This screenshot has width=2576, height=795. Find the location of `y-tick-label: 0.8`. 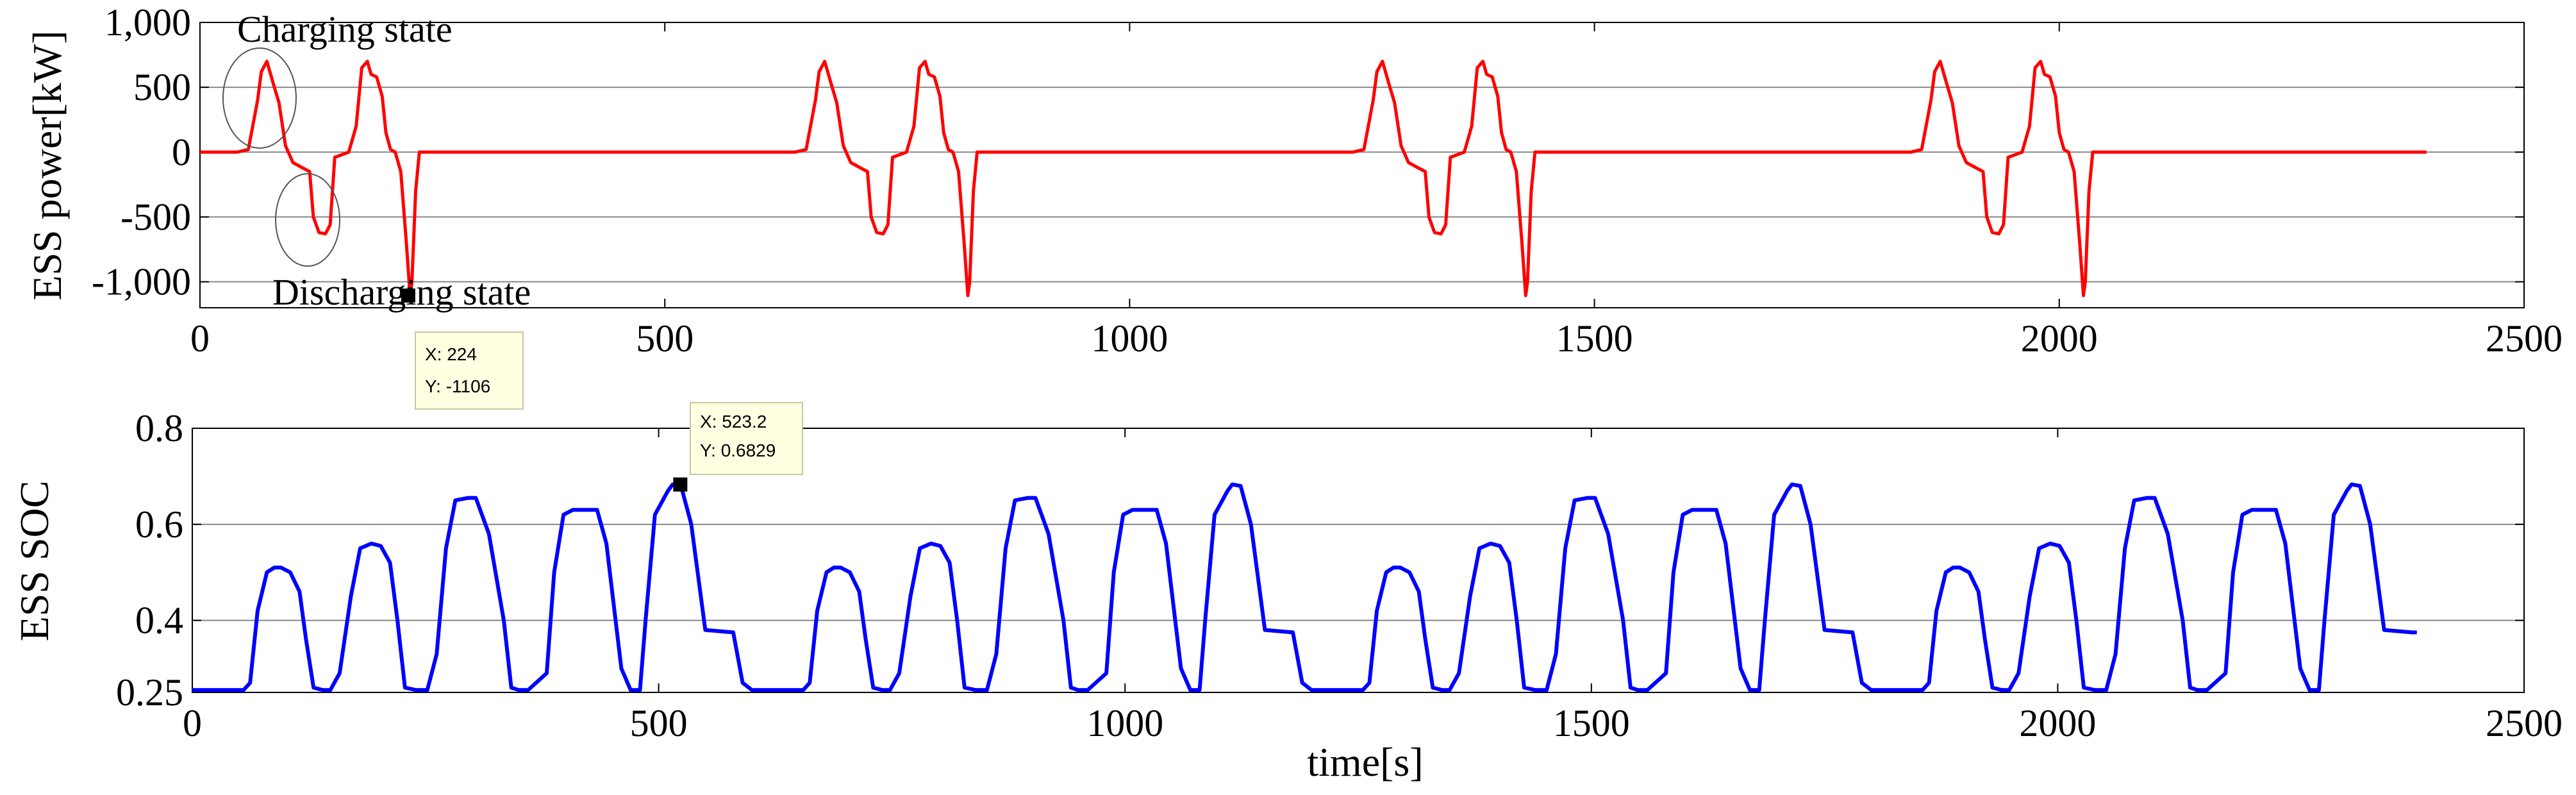

y-tick-label: 0.8 is located at coordinates (159, 428).